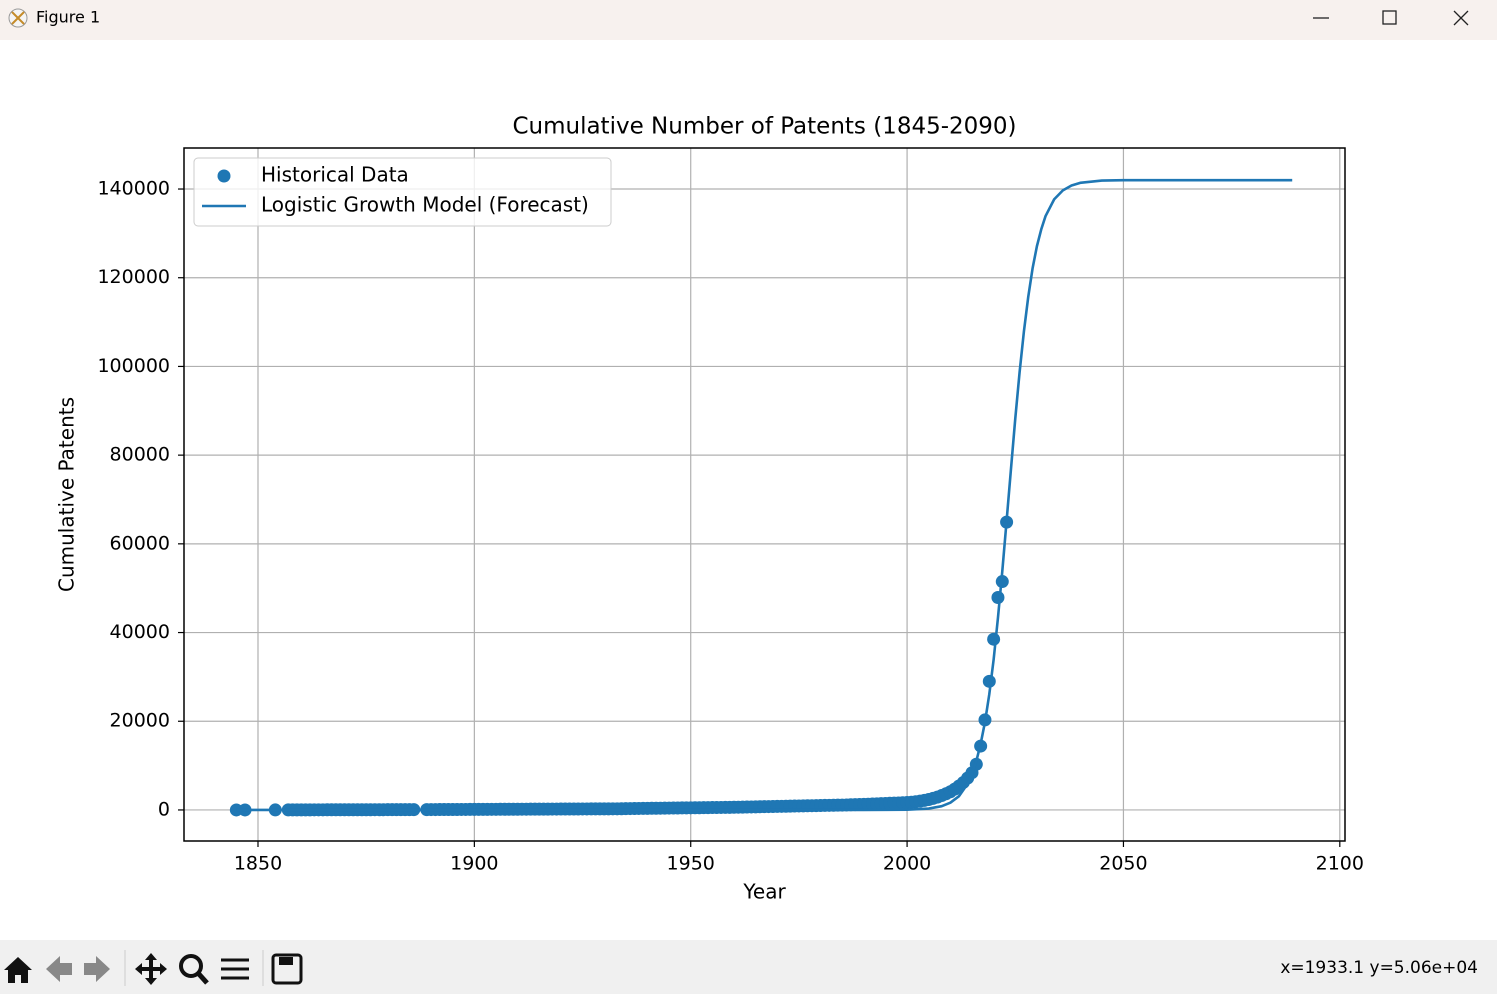  Describe the element at coordinates (1461, 18) in the screenshot. I see `close-button` at that location.